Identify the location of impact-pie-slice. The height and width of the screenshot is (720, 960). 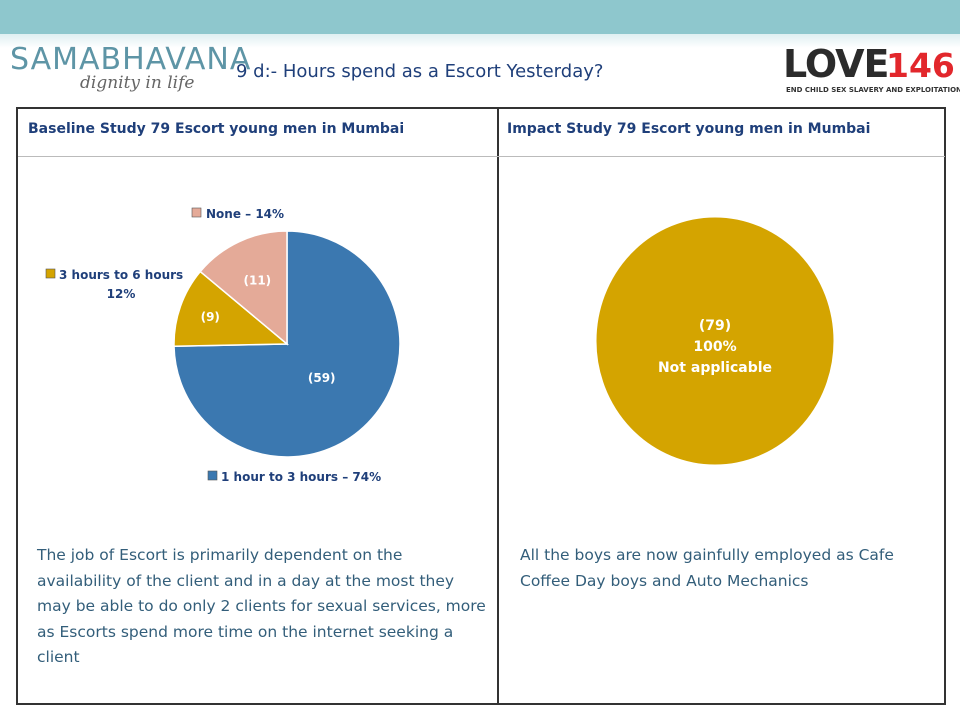
(715, 341).